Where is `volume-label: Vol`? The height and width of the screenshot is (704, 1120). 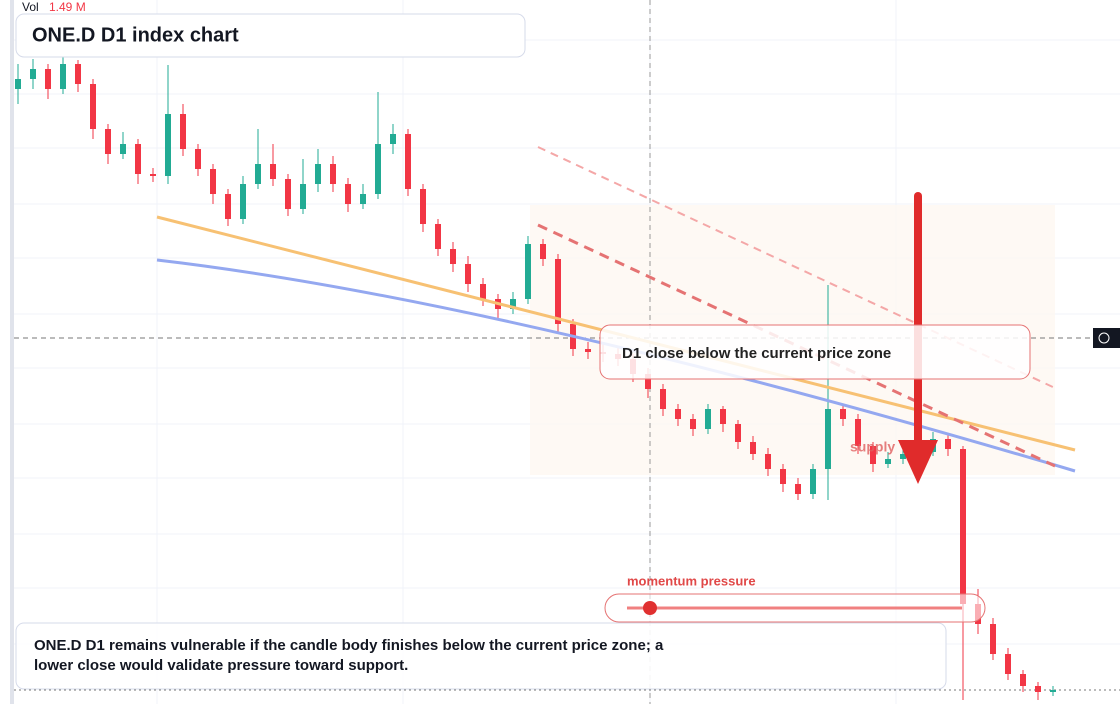 volume-label: Vol is located at coordinates (30, 7).